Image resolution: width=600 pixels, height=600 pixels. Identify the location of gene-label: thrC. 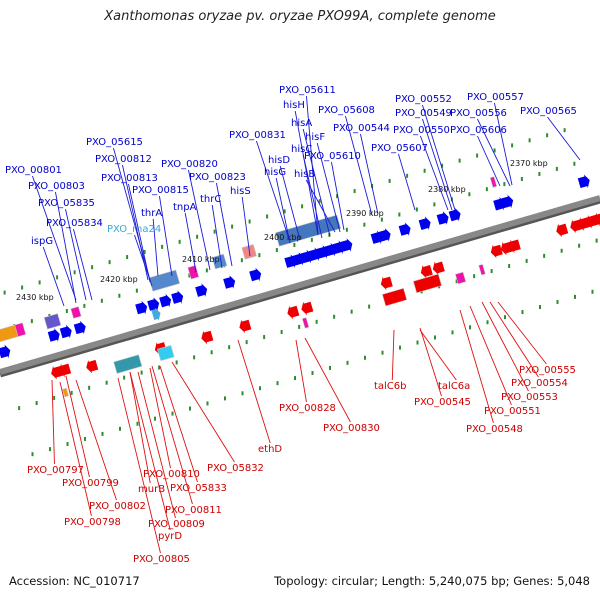
(210, 199).